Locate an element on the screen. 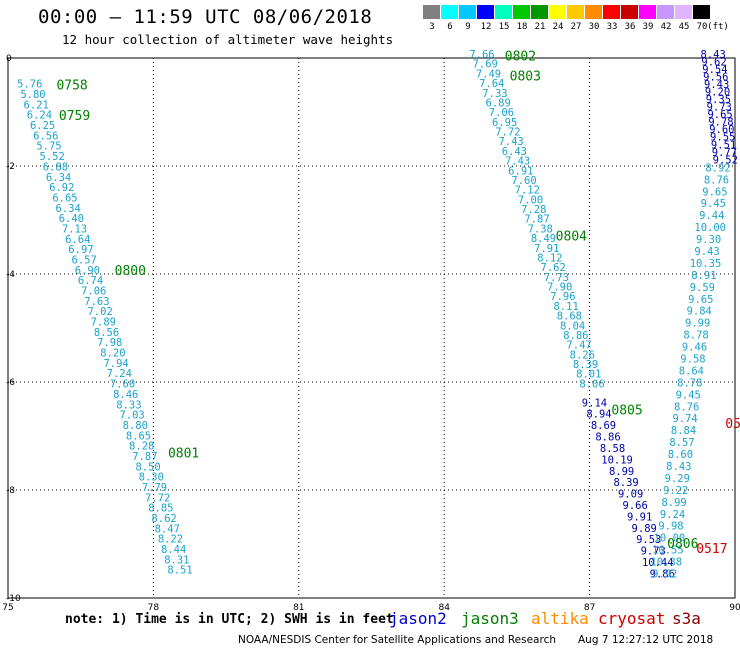 The height and width of the screenshot is (650, 740). wave-height-label: 7.43 is located at coordinates (510, 142).